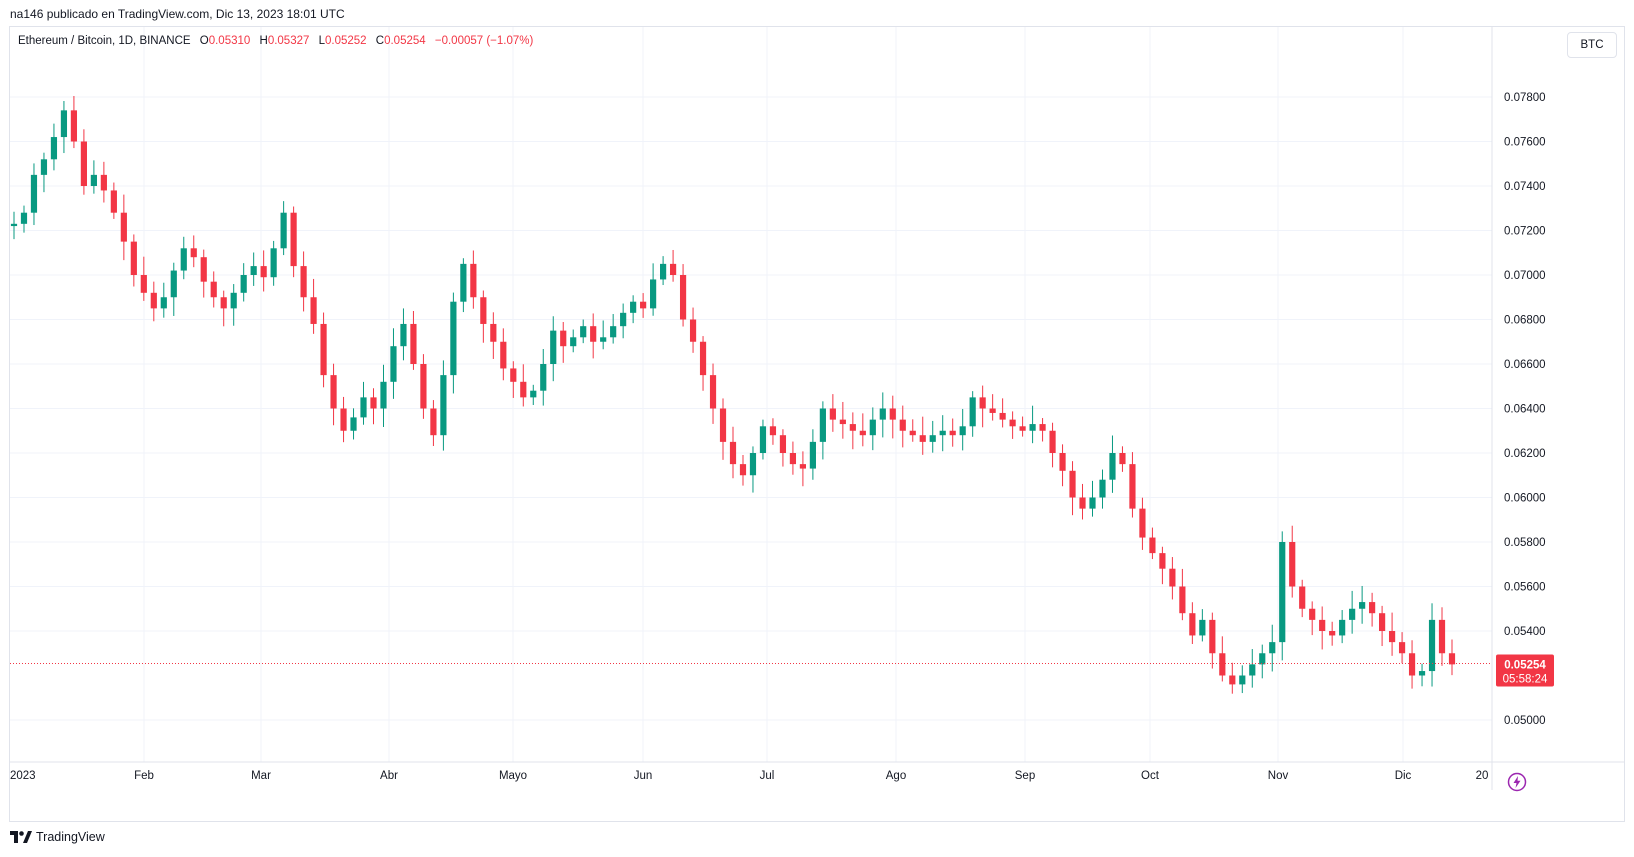  What do you see at coordinates (1482, 776) in the screenshot?
I see `x-tick-label-12: 20` at bounding box center [1482, 776].